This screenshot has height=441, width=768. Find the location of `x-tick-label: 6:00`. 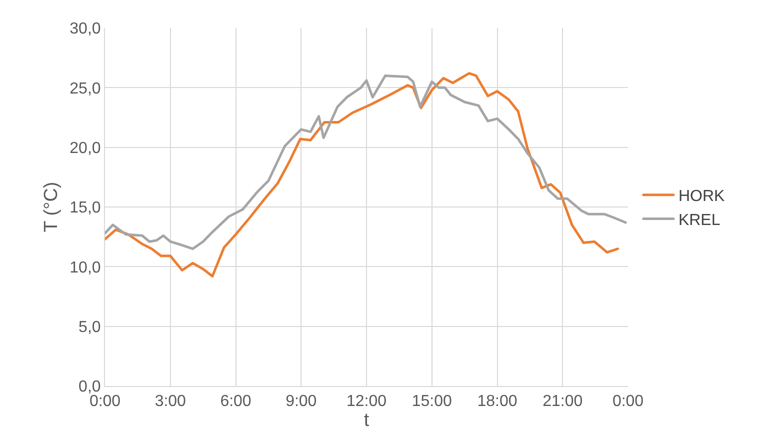

x-tick-label: 6:00 is located at coordinates (236, 401).